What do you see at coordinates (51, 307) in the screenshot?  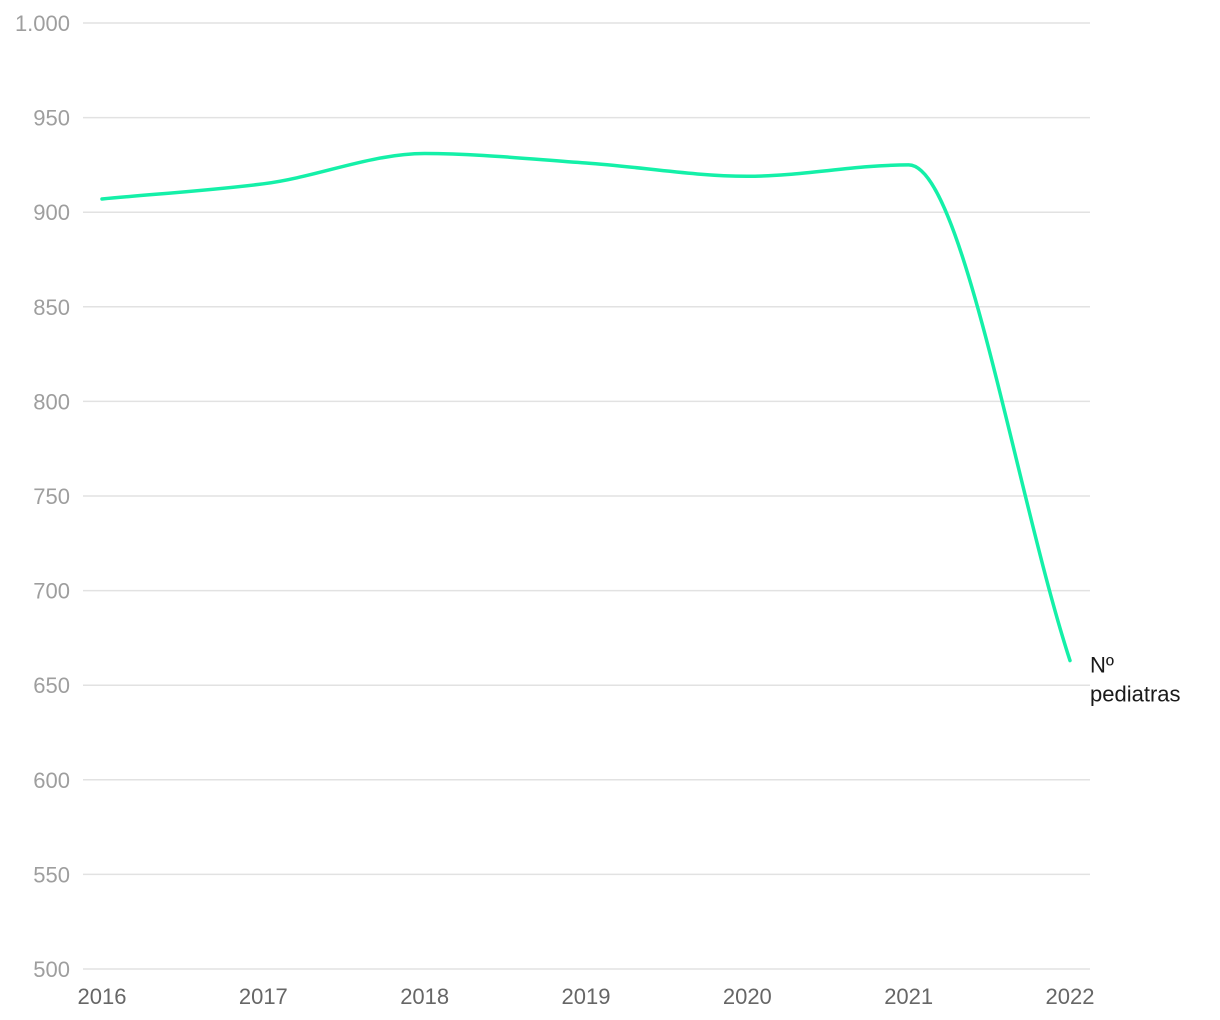 I see `y-tick-label: 850` at bounding box center [51, 307].